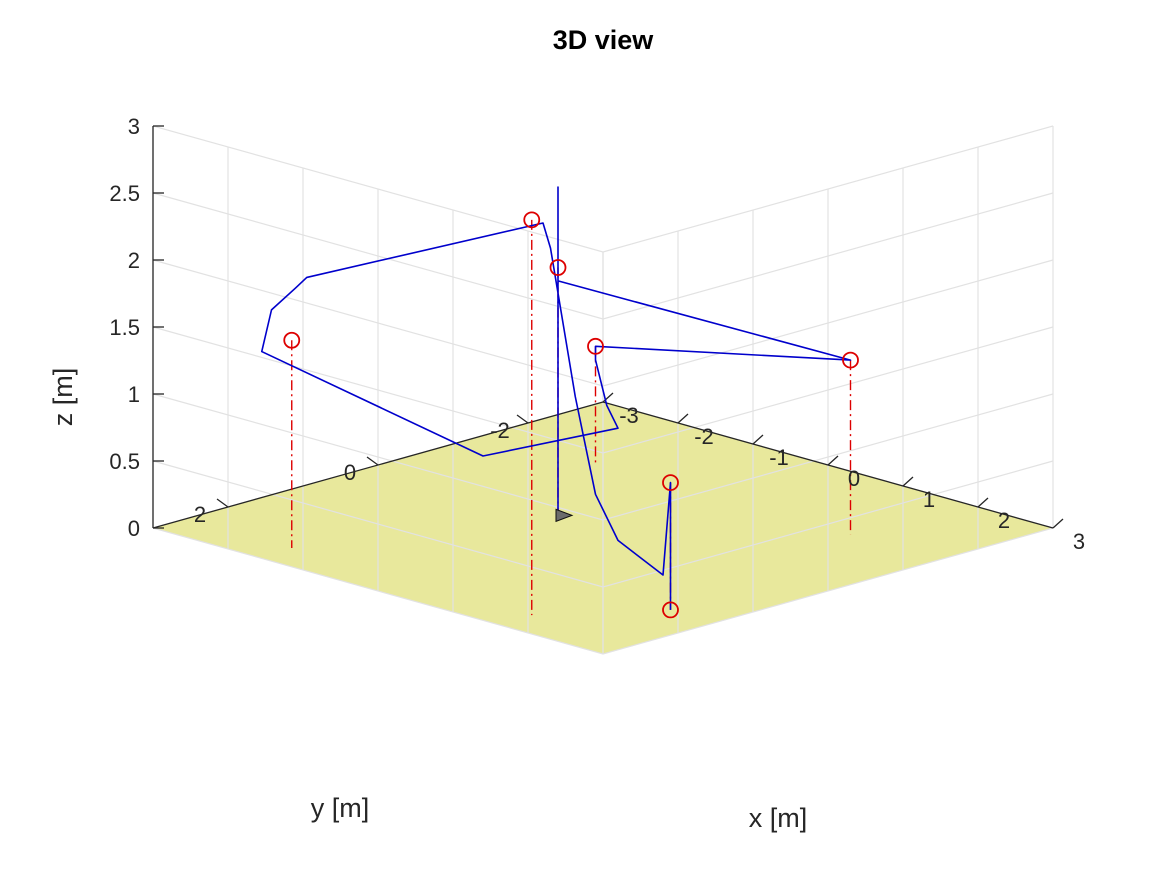 This screenshot has height=875, width=1167. Describe the element at coordinates (779, 457) in the screenshot. I see `x-tick-label: -1` at that location.